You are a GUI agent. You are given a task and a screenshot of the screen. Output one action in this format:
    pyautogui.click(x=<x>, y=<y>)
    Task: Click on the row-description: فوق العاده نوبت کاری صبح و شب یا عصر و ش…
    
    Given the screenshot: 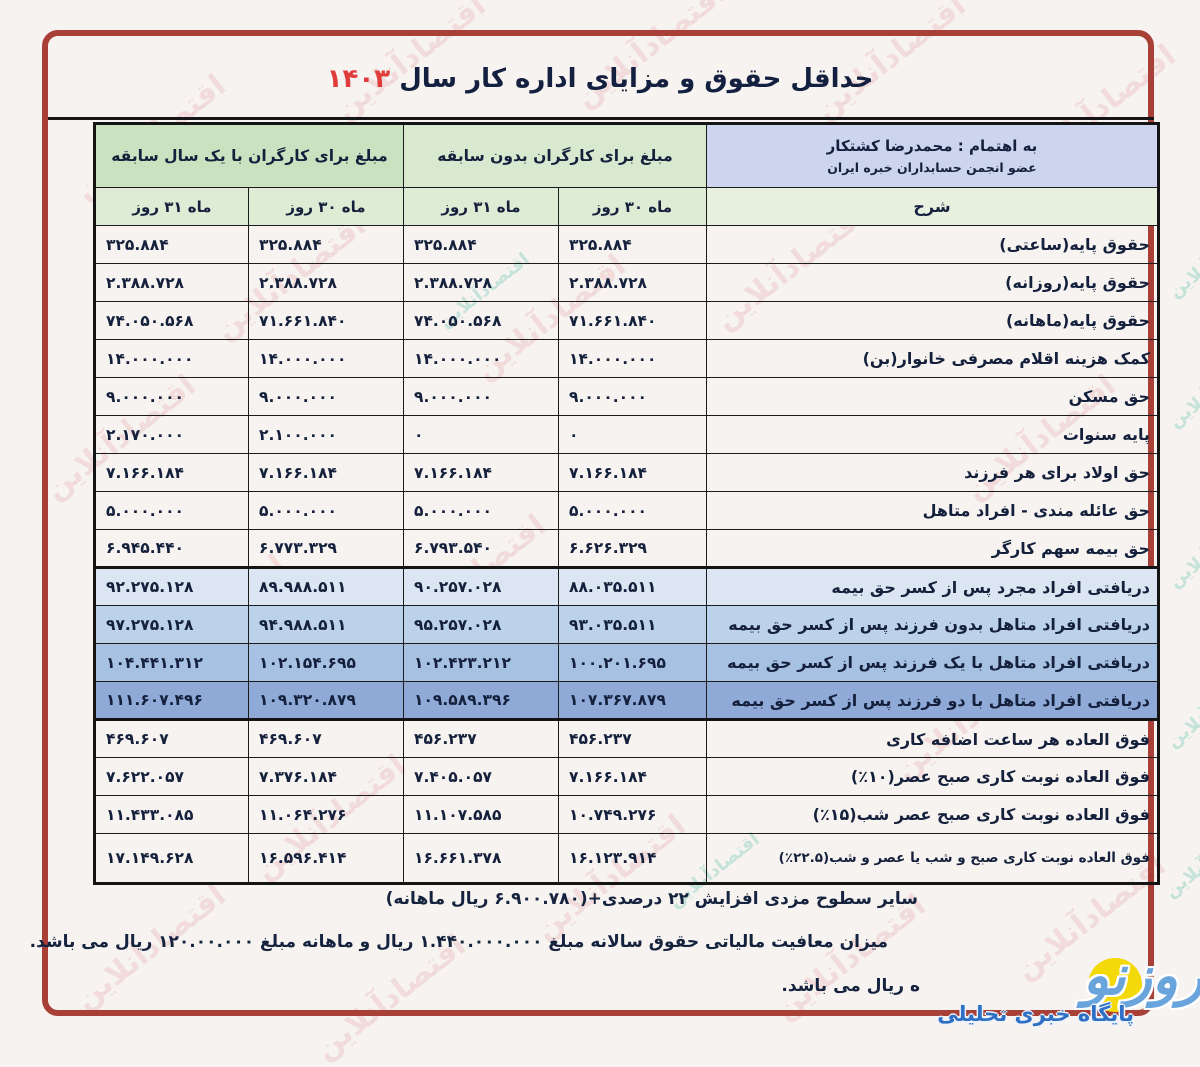 What is the action you would take?
    pyautogui.click(x=932, y=858)
    